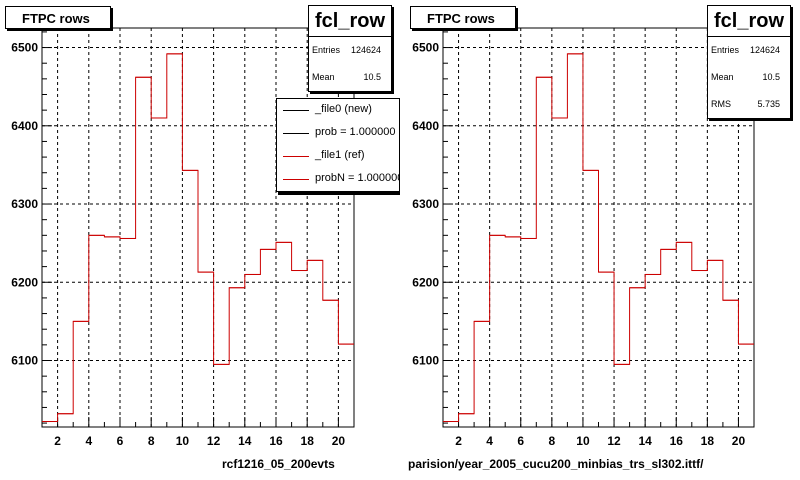  What do you see at coordinates (721, 104) in the screenshot?
I see `stats-label: RMS` at bounding box center [721, 104].